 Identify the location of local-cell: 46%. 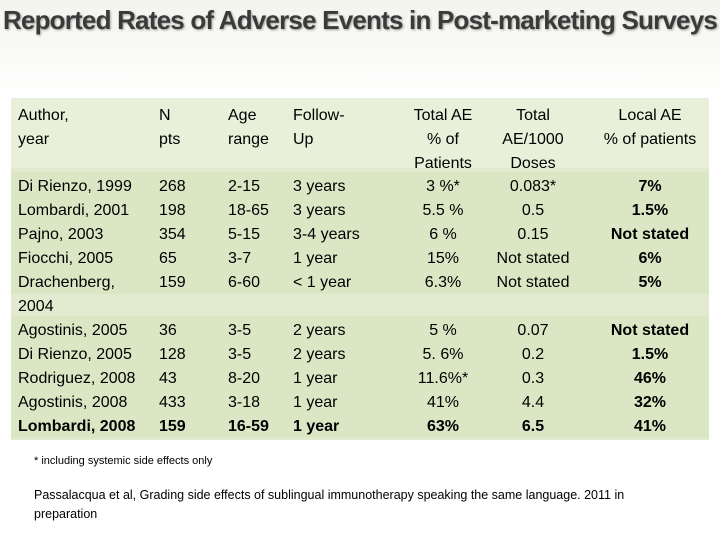
(650, 378).